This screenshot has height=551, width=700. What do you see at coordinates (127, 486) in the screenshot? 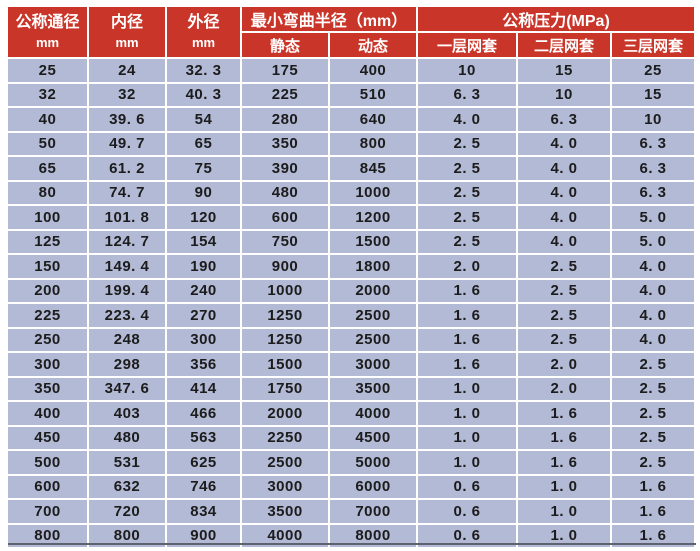
I see `cell: 632` at bounding box center [127, 486].